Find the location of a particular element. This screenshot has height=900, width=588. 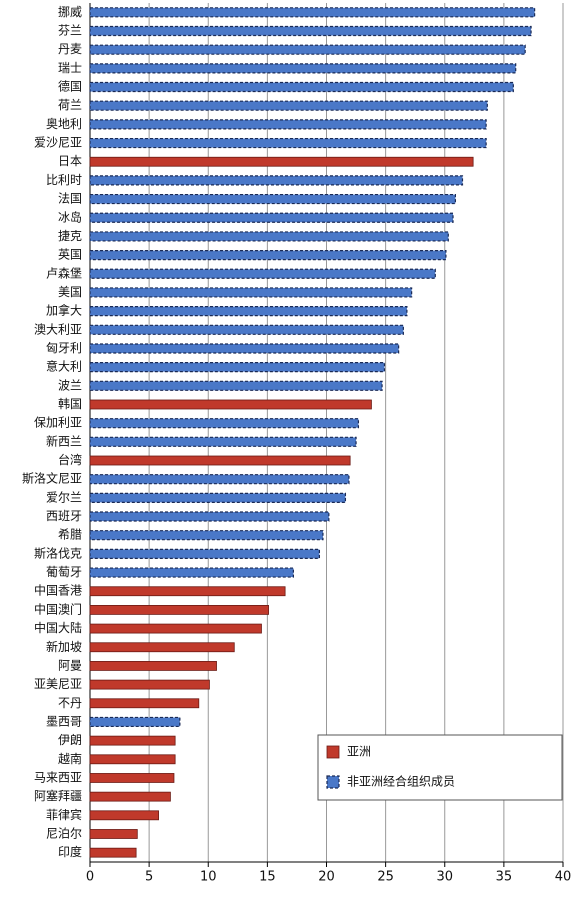

y-tick-label: 西班牙 is located at coordinates (64, 516).